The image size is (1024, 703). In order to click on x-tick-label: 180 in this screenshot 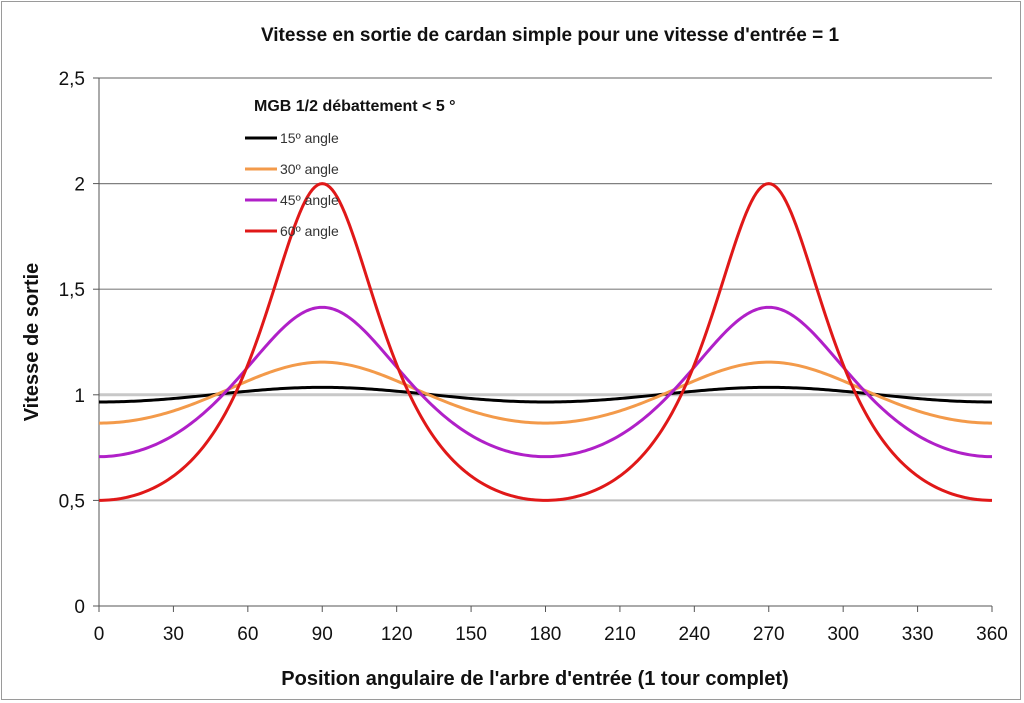, I will do `click(546, 634)`.